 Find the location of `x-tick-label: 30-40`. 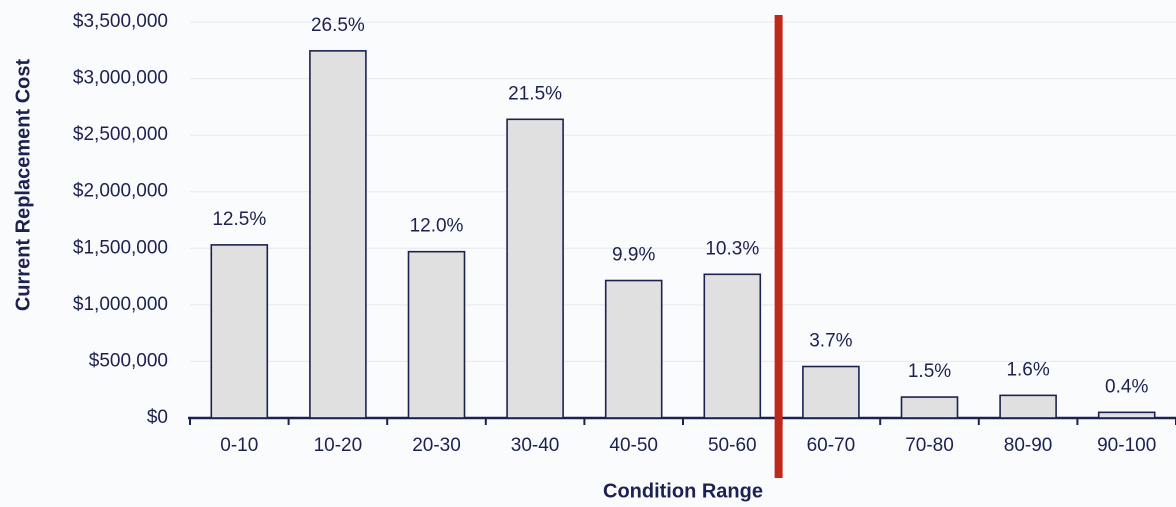

x-tick-label: 30-40 is located at coordinates (535, 445).